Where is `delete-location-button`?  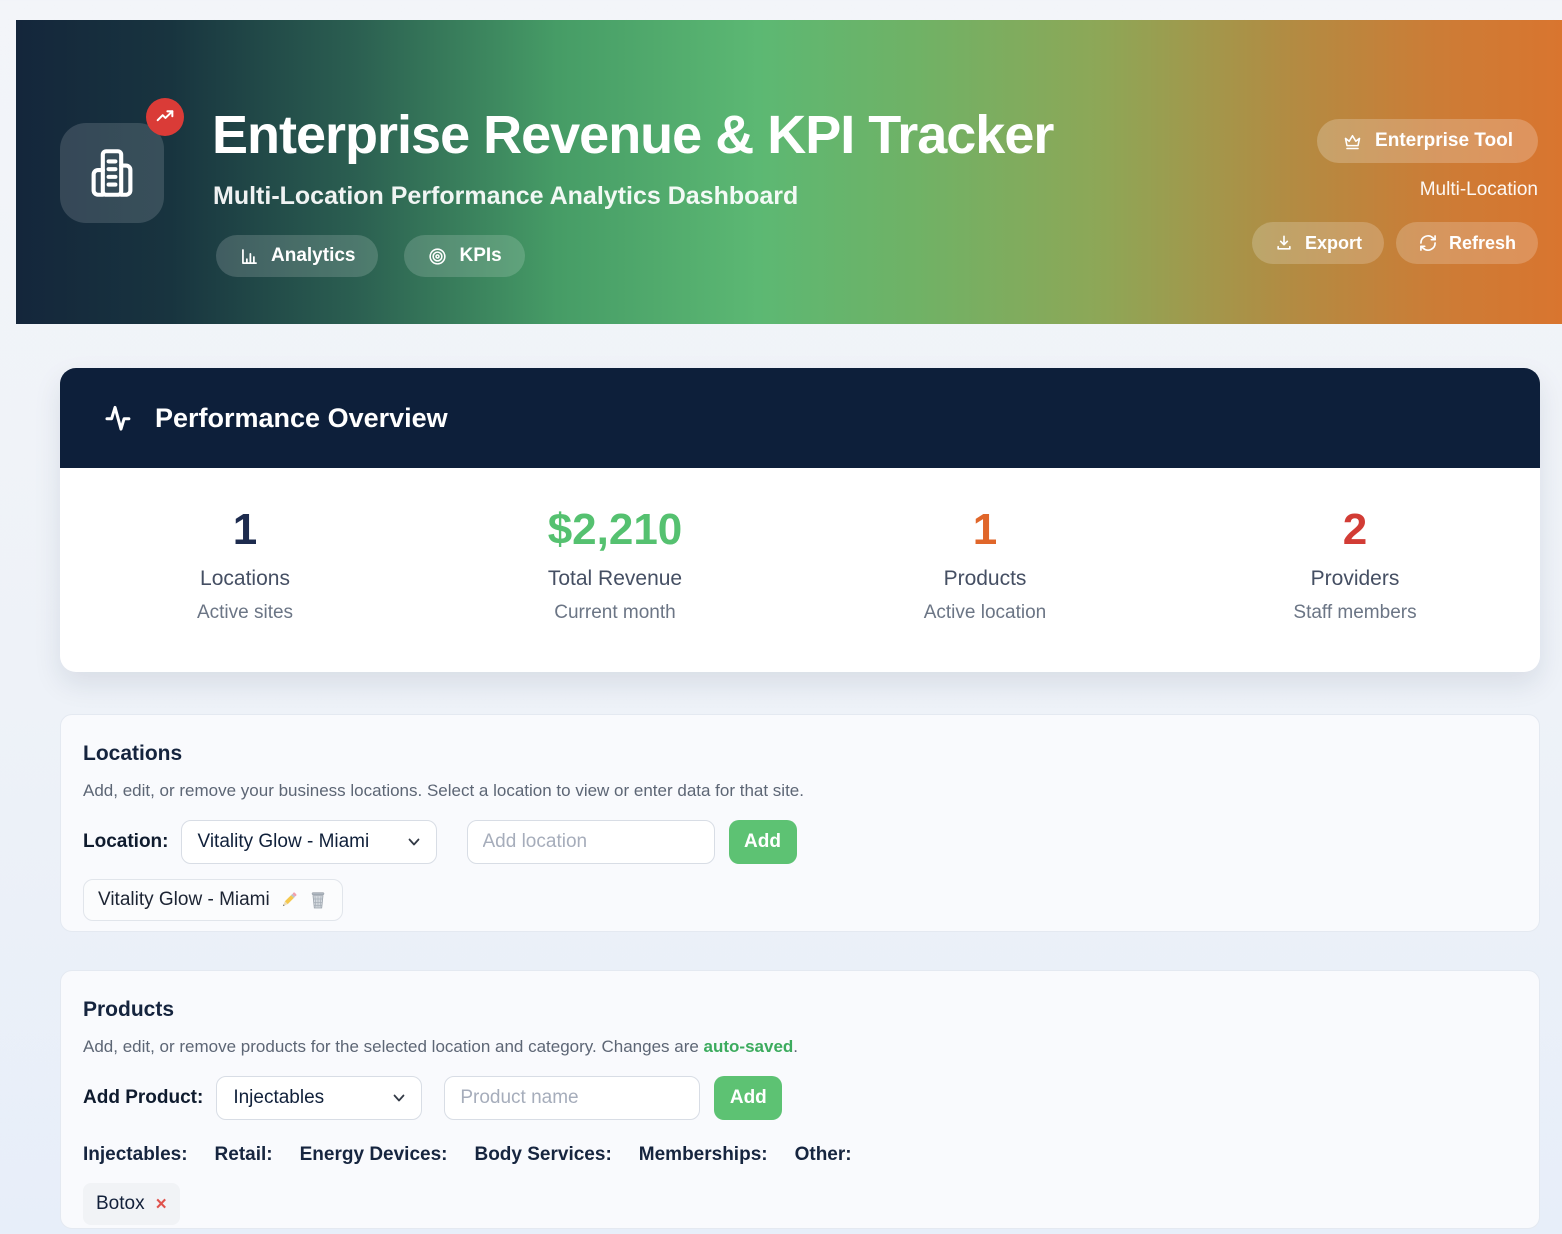 delete-location-button is located at coordinates (318, 900).